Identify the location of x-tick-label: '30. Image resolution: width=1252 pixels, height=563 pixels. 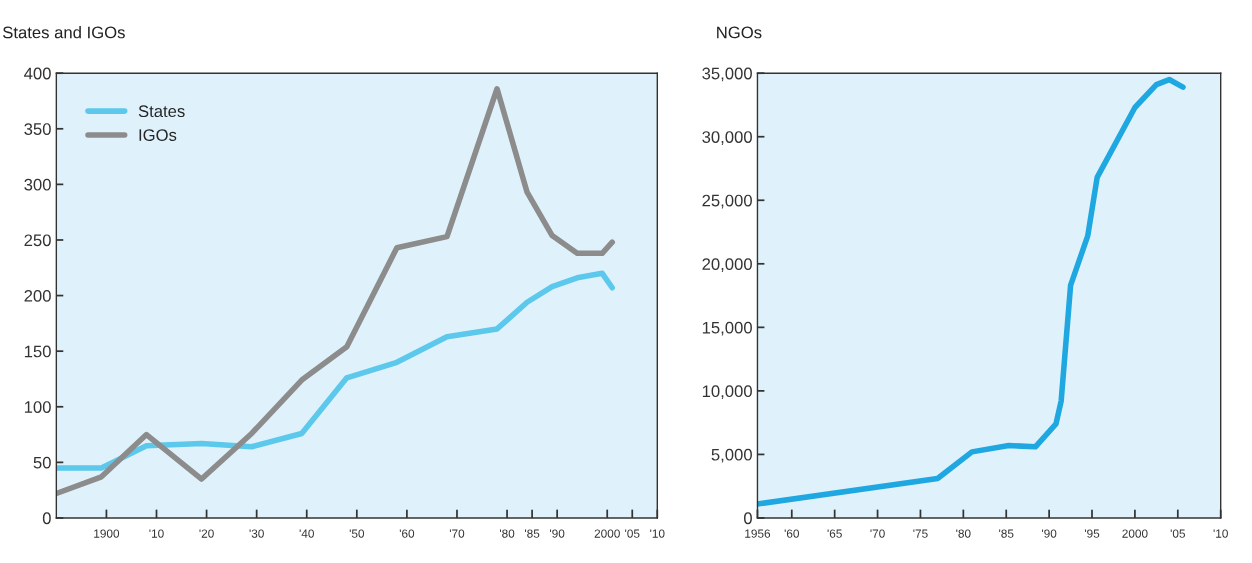
(256, 533).